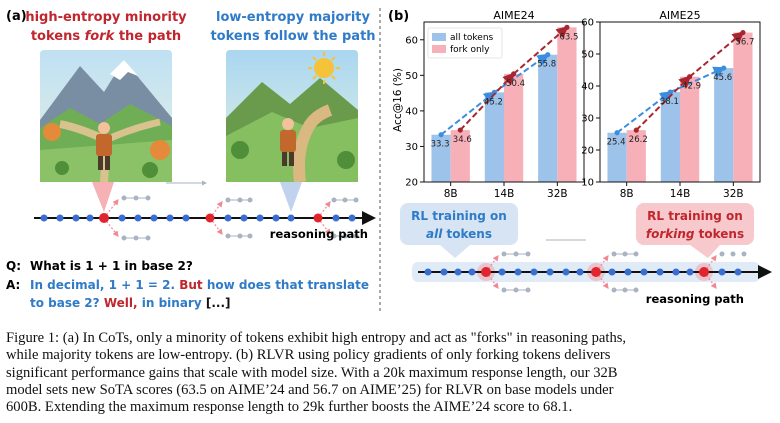 The height and width of the screenshot is (423, 780). What do you see at coordinates (13, 266) in the screenshot?
I see `q-label: Q:` at bounding box center [13, 266].